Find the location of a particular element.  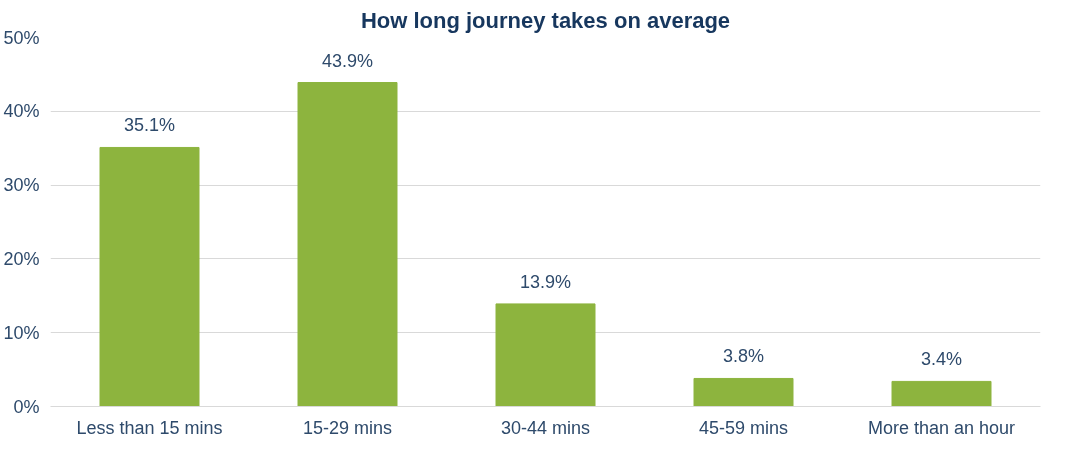

y-tick-label: 40% is located at coordinates (21, 111).